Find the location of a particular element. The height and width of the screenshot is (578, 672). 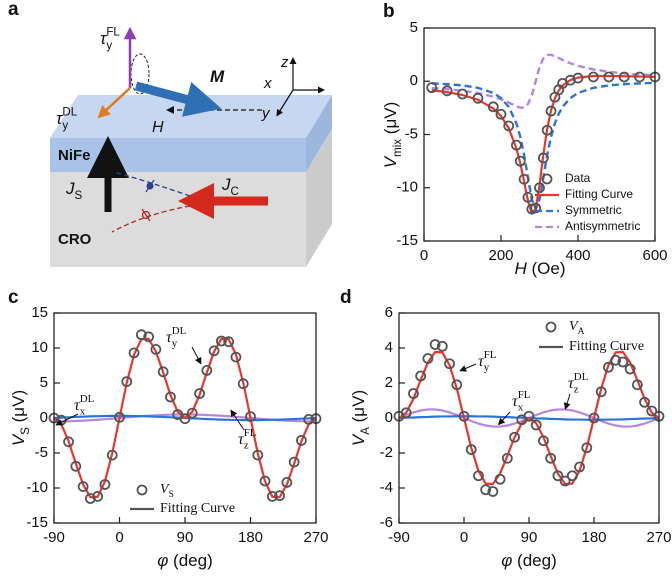

diagram-label: M is located at coordinates (217, 76).